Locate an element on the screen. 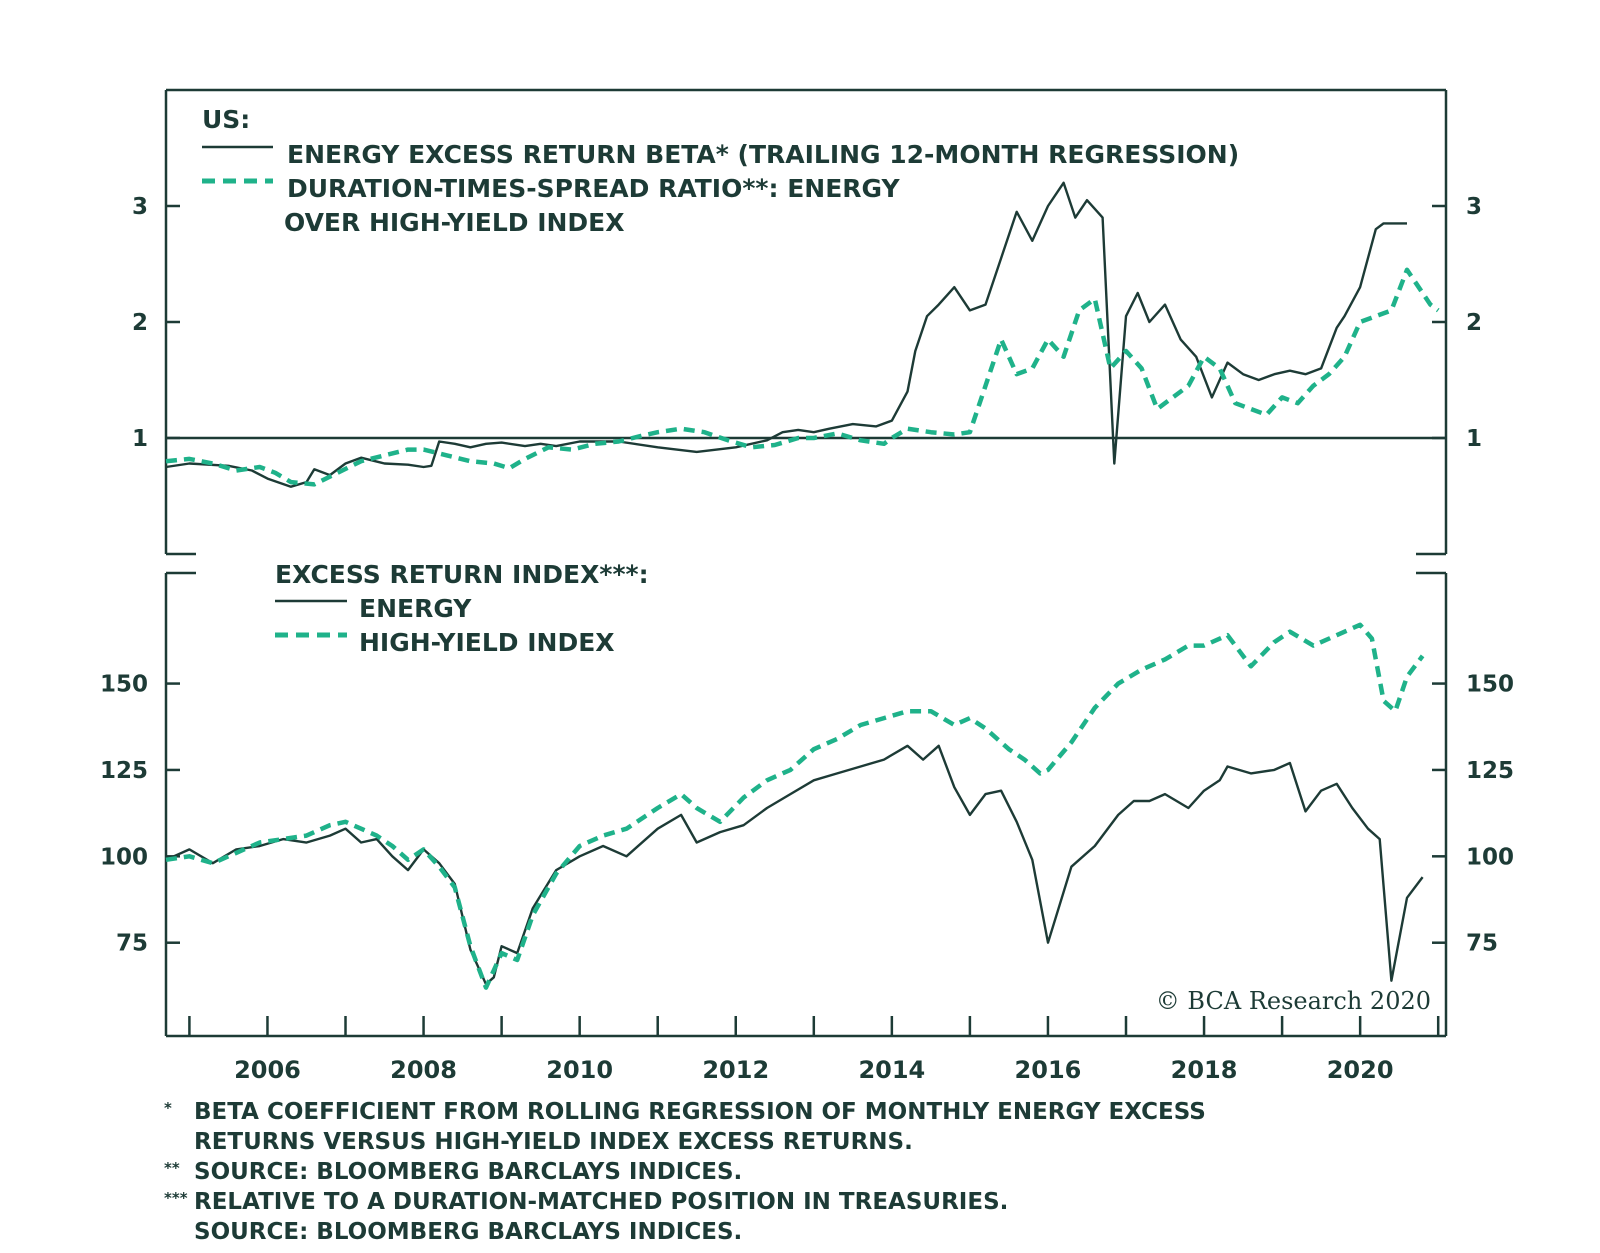 Image resolution: width=1600 pixels, height=1253 pixels. y-tick-label-left: 75 is located at coordinates (132, 944).